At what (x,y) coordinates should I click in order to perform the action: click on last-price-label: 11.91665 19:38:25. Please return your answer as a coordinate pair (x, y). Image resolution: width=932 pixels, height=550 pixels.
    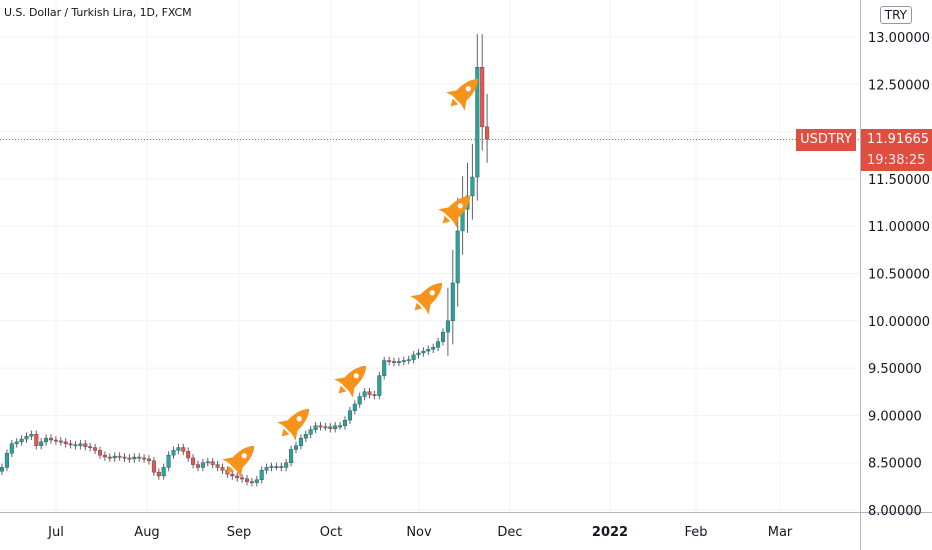
    Looking at the image, I should click on (896, 150).